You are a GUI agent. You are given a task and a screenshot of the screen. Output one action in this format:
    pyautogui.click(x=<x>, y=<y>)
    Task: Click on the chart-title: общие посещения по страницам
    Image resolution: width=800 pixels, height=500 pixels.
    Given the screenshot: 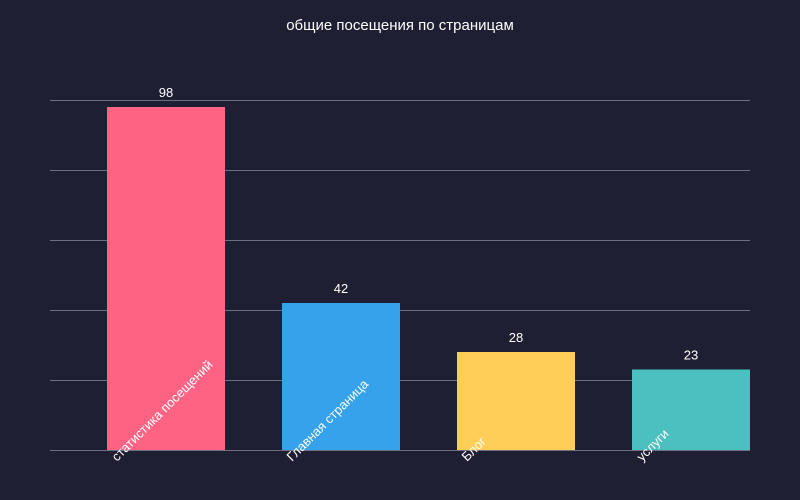 What is the action you would take?
    pyautogui.click(x=400, y=25)
    